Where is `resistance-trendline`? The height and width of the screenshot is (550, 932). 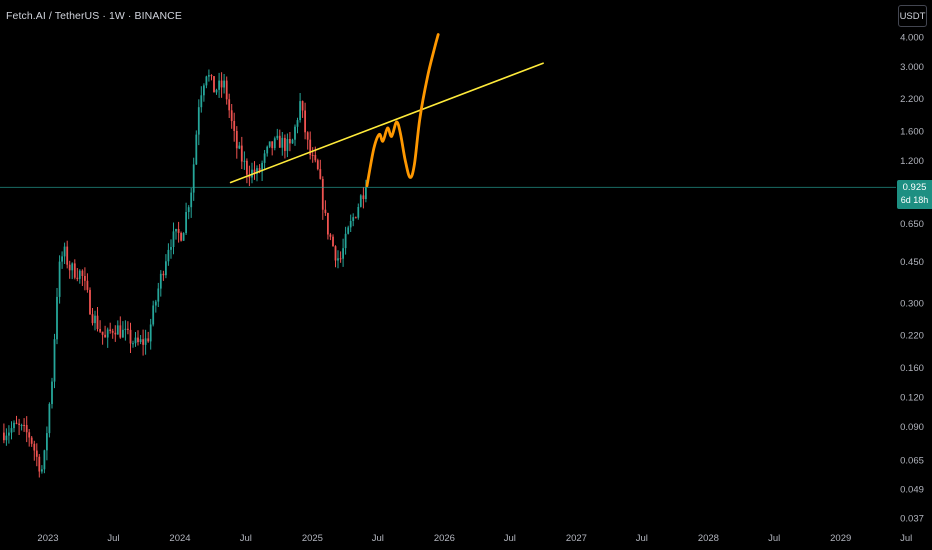 resistance-trendline is located at coordinates (386, 123).